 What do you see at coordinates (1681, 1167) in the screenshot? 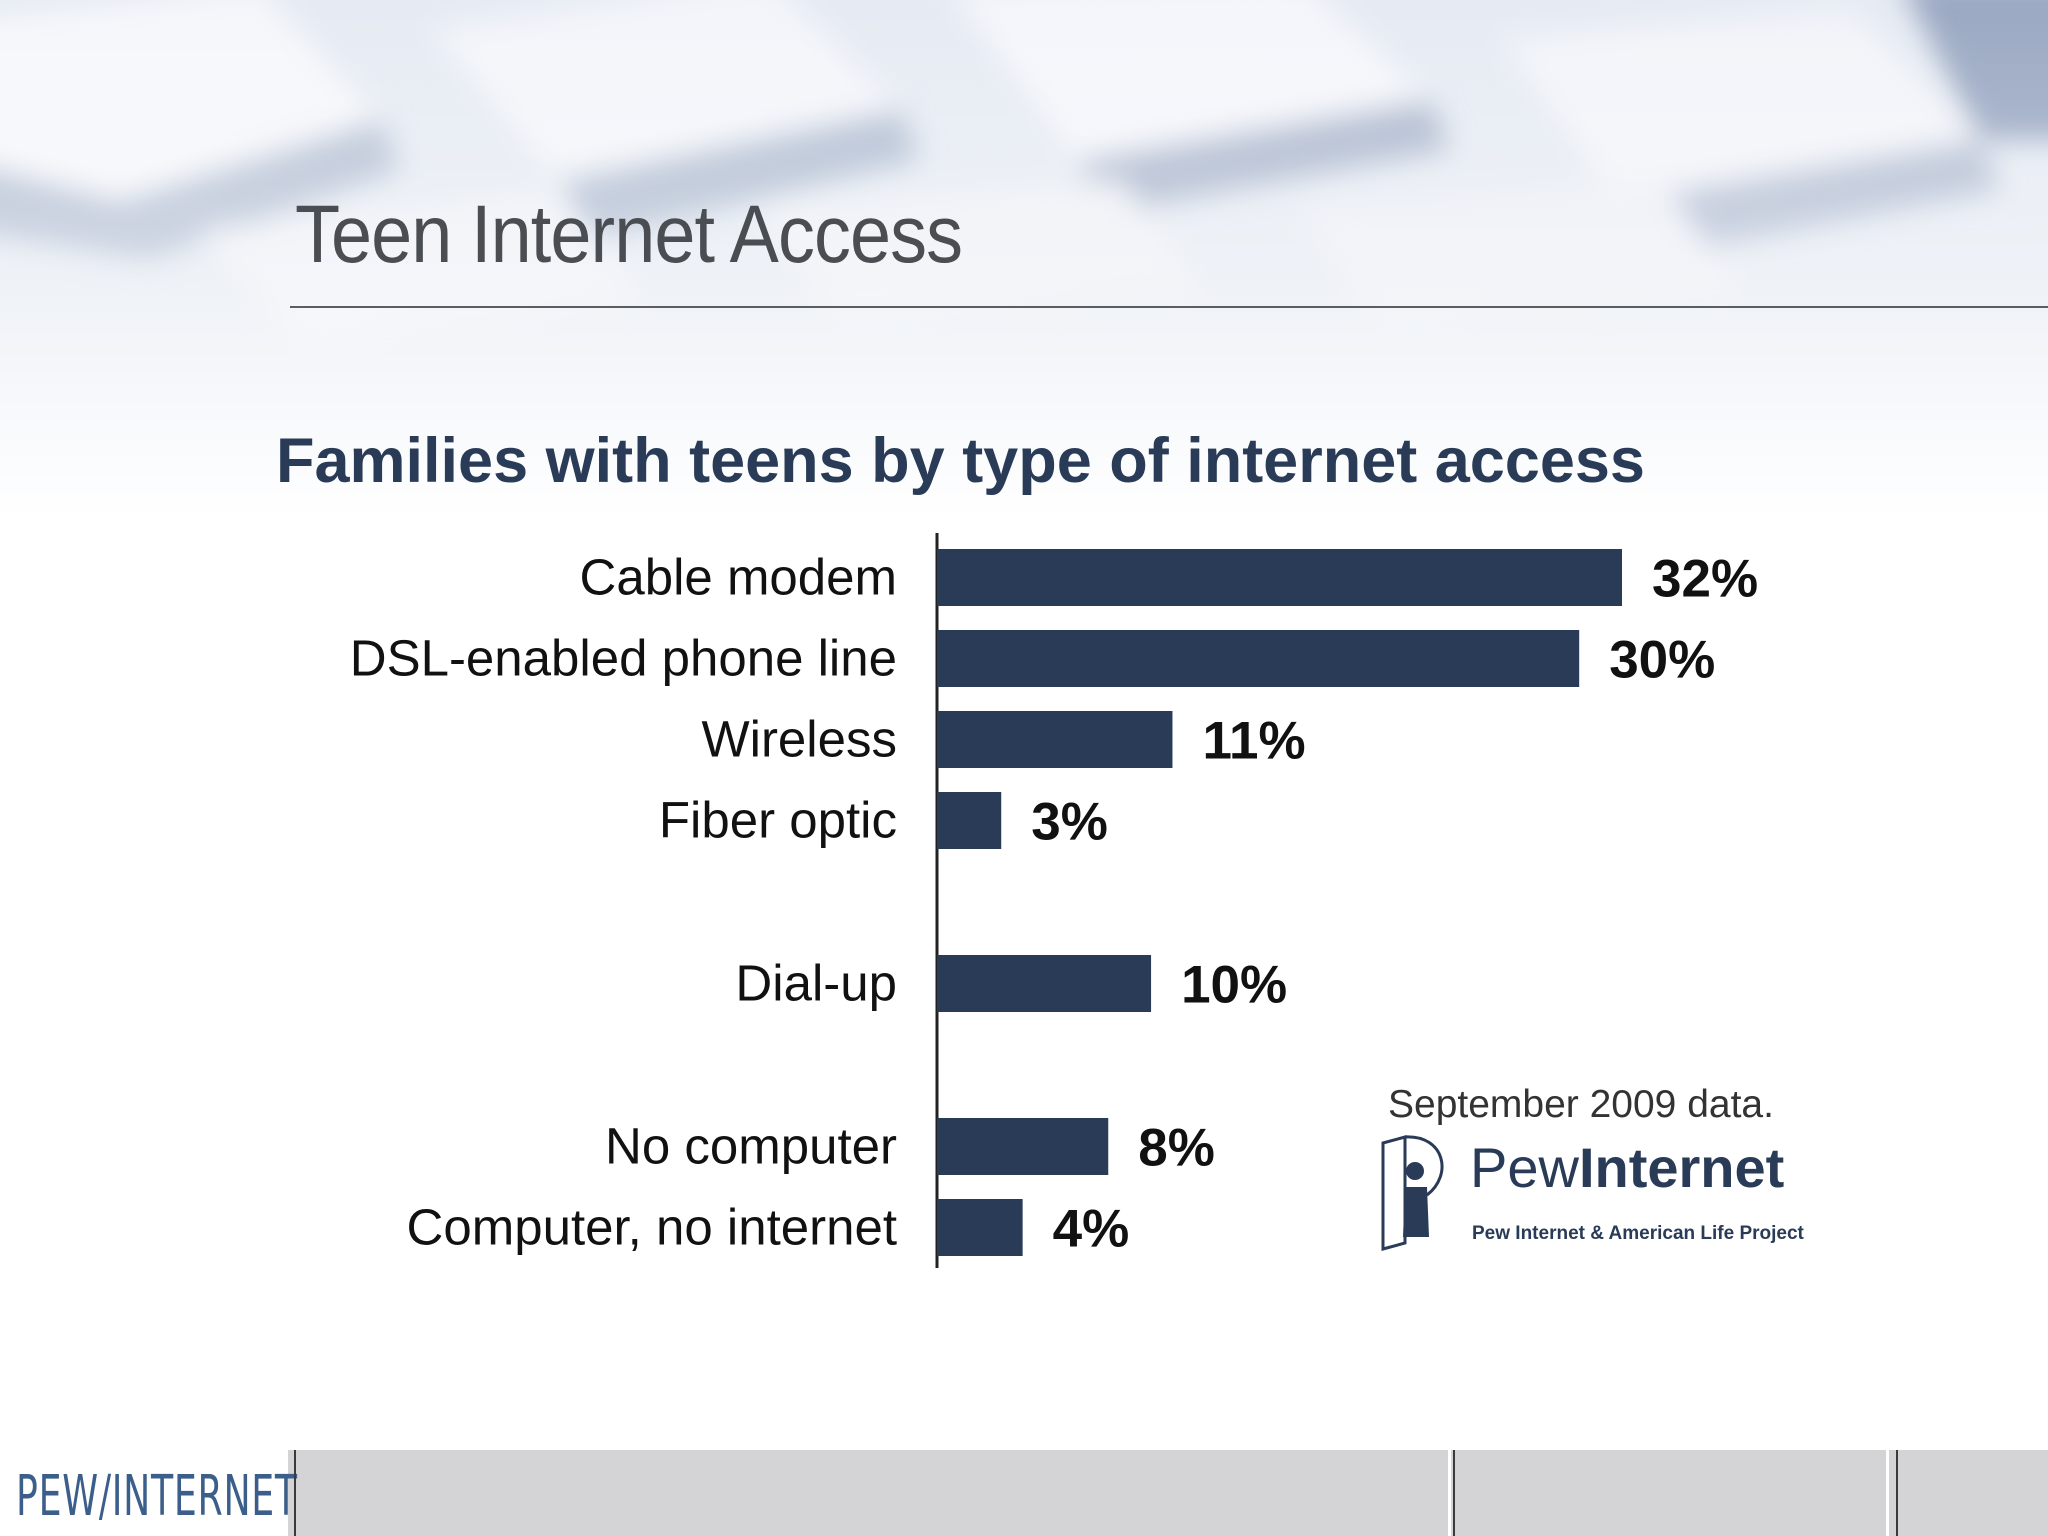
I see `pew-wordmark-bold: Internet` at bounding box center [1681, 1167].